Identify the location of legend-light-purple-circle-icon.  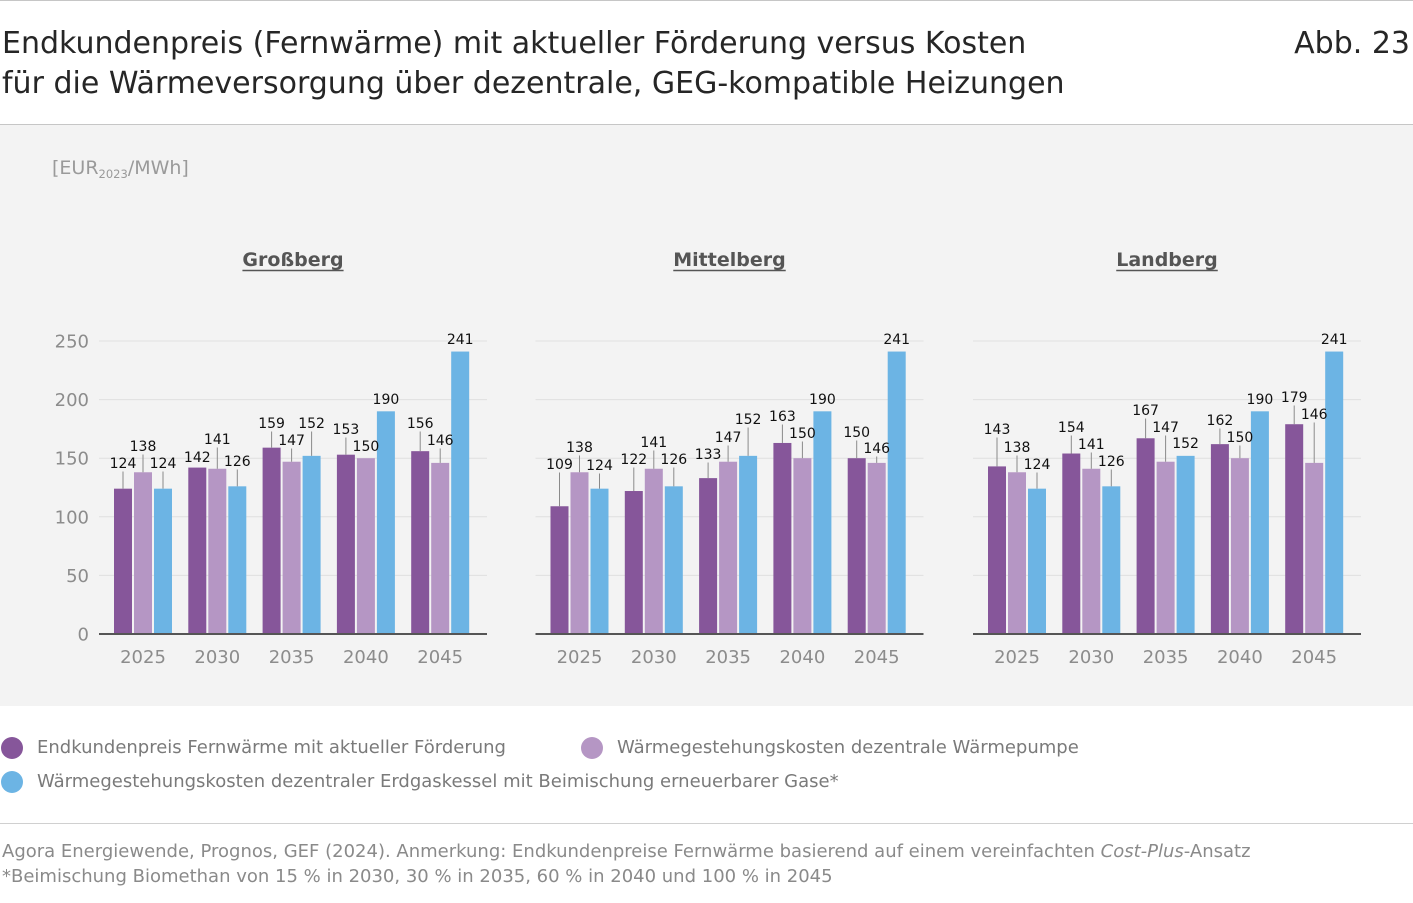
(592, 748).